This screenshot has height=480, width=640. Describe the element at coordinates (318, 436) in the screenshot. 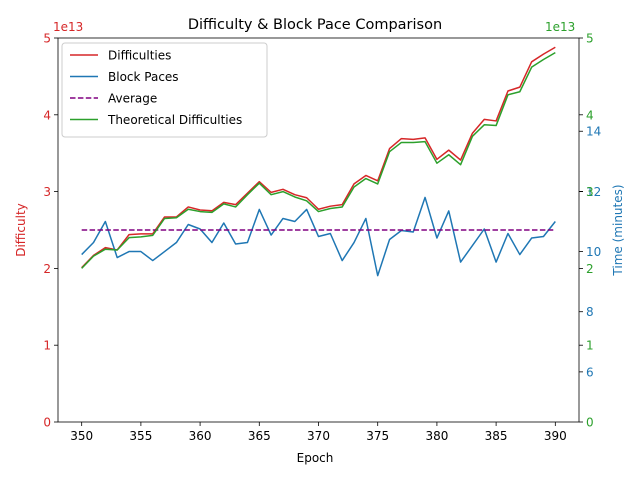

I see `x-tick-label: 370` at that location.